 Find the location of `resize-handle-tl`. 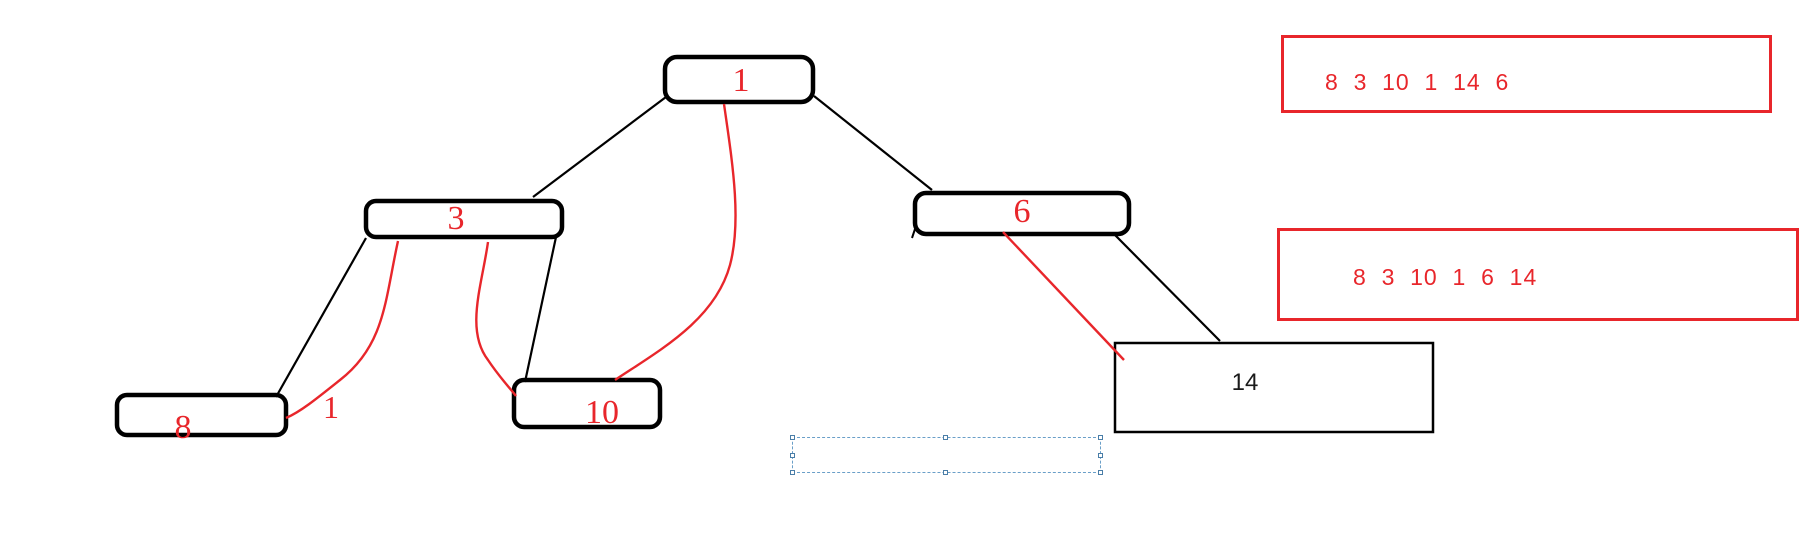

resize-handle-tl is located at coordinates (792, 437).